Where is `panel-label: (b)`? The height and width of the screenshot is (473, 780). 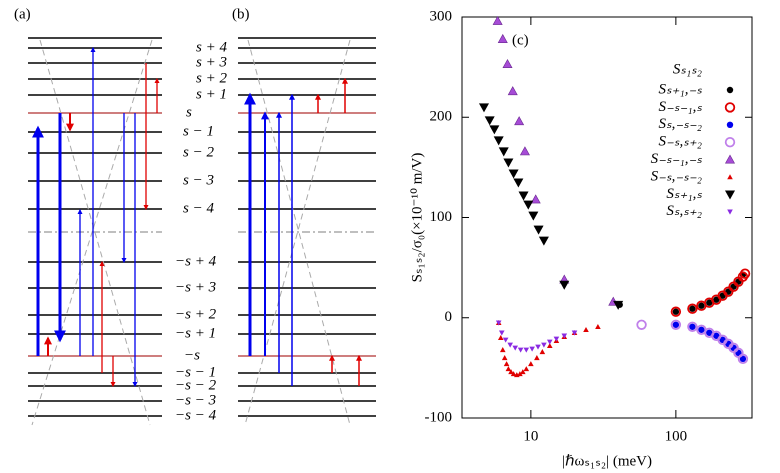 panel-label: (b) is located at coordinates (241, 14).